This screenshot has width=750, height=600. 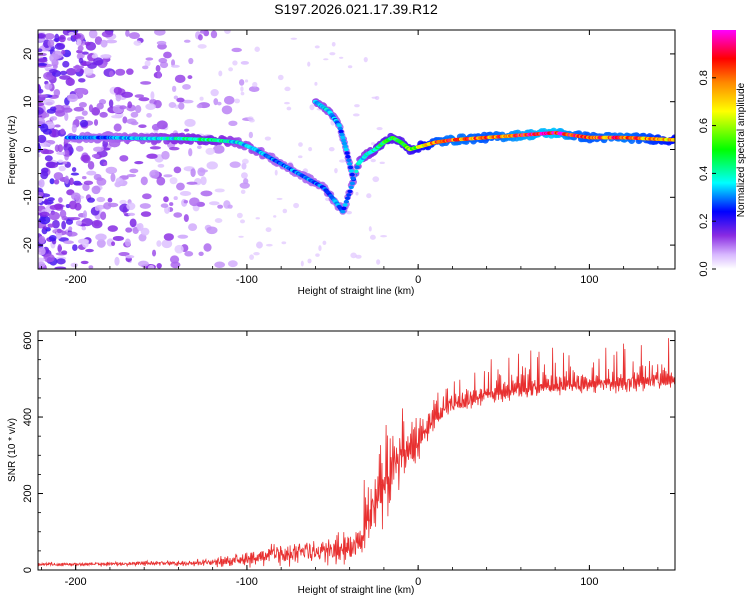 What do you see at coordinates (76, 280) in the screenshot?
I see `spectrogram-x-tick-label: -200` at bounding box center [76, 280].